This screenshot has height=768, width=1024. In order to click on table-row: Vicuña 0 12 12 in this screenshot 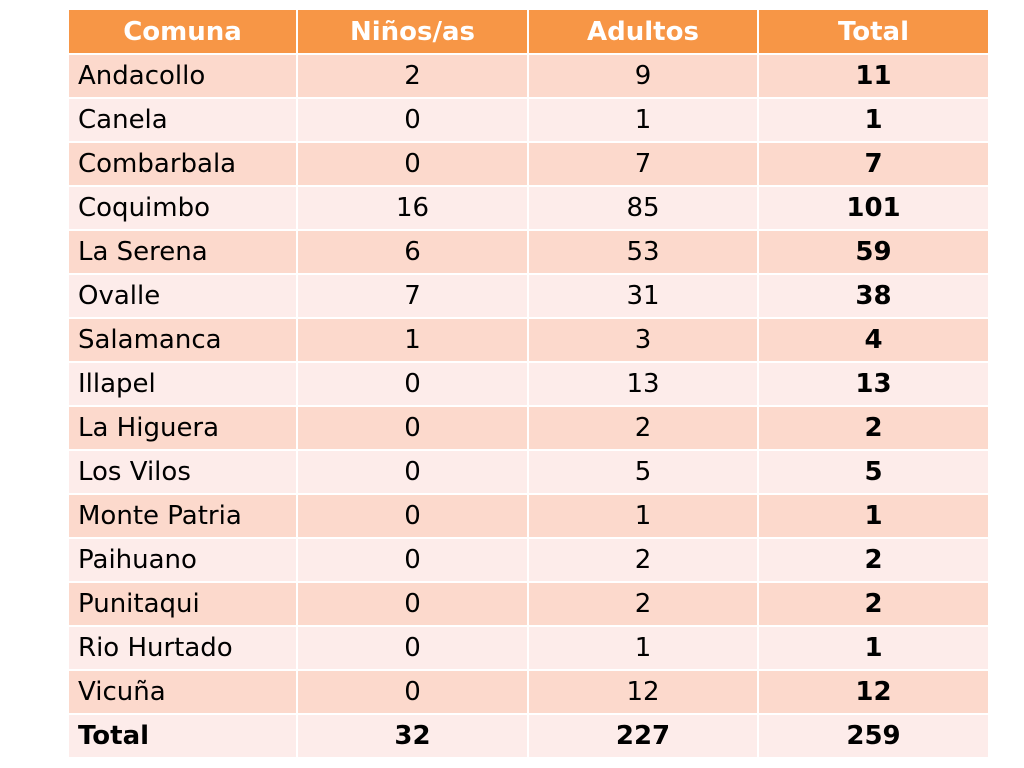, I will do `click(528, 692)`.